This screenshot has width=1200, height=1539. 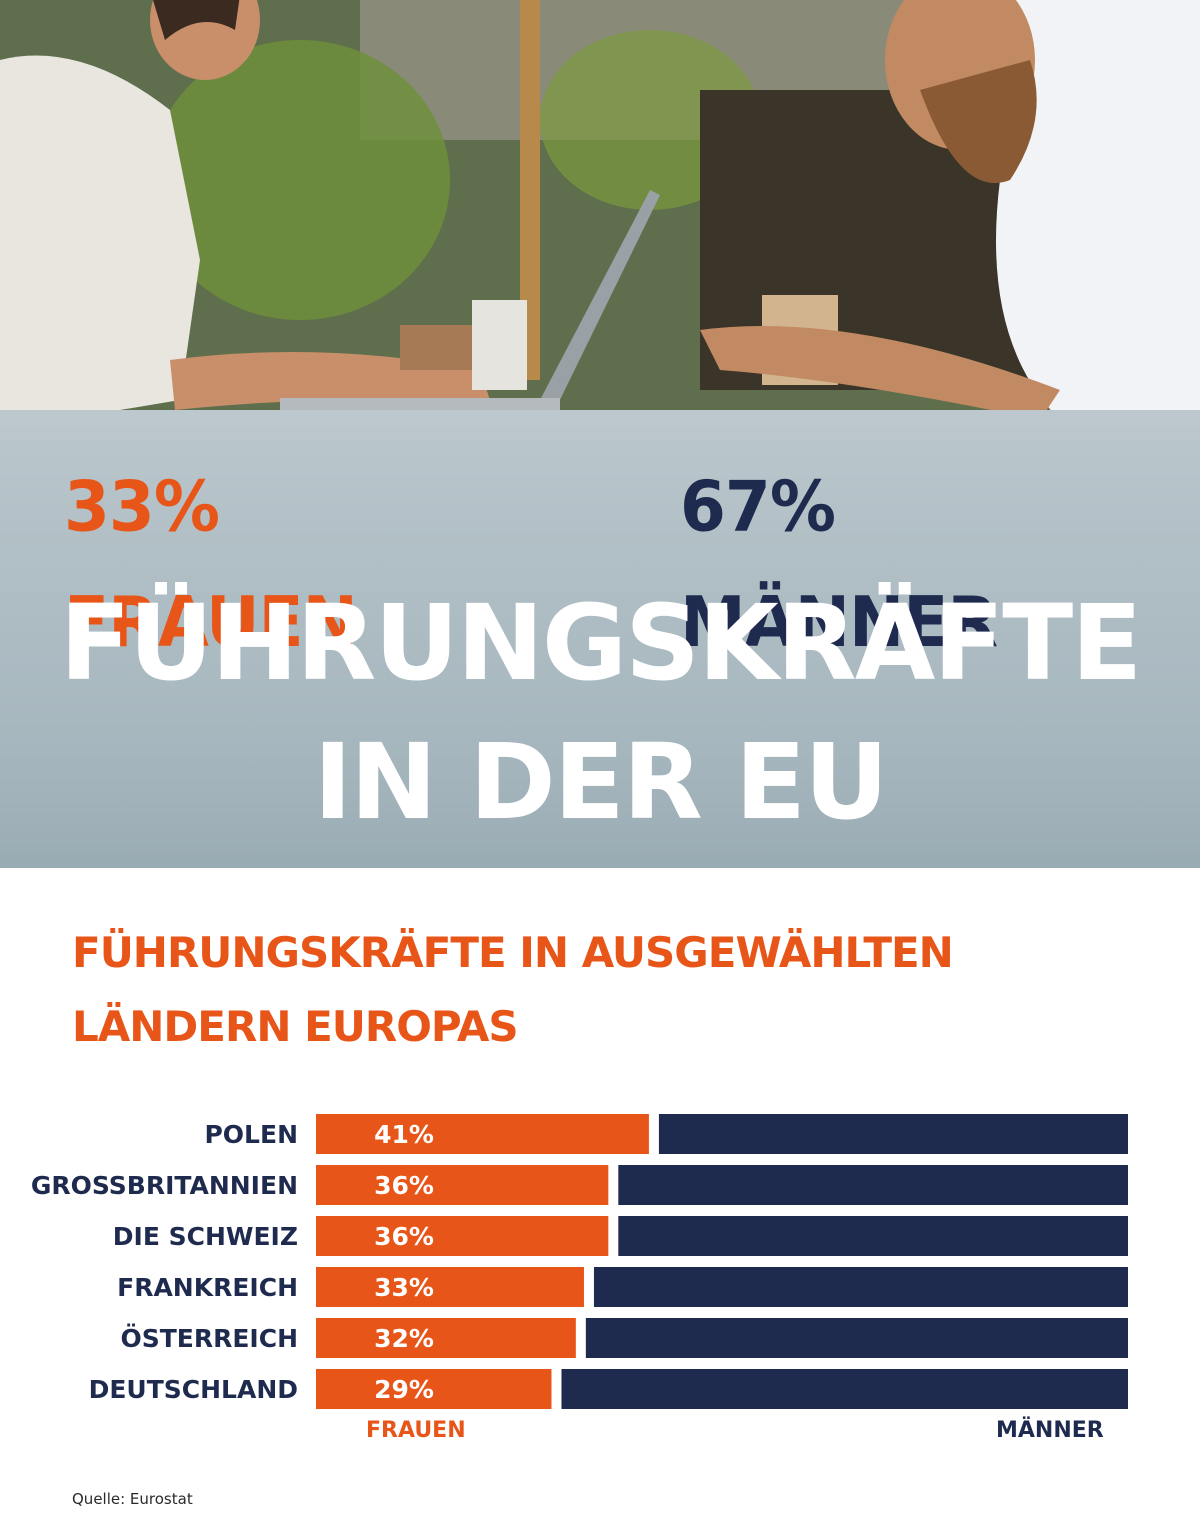 What do you see at coordinates (601, 643) in the screenshot?
I see `hero-title-line1: FÜHRUNGSKRÄFTE` at bounding box center [601, 643].